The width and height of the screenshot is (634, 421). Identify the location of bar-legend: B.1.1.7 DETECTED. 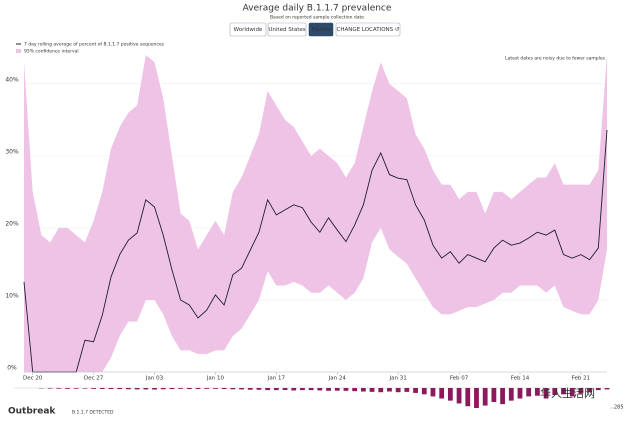
(93, 413).